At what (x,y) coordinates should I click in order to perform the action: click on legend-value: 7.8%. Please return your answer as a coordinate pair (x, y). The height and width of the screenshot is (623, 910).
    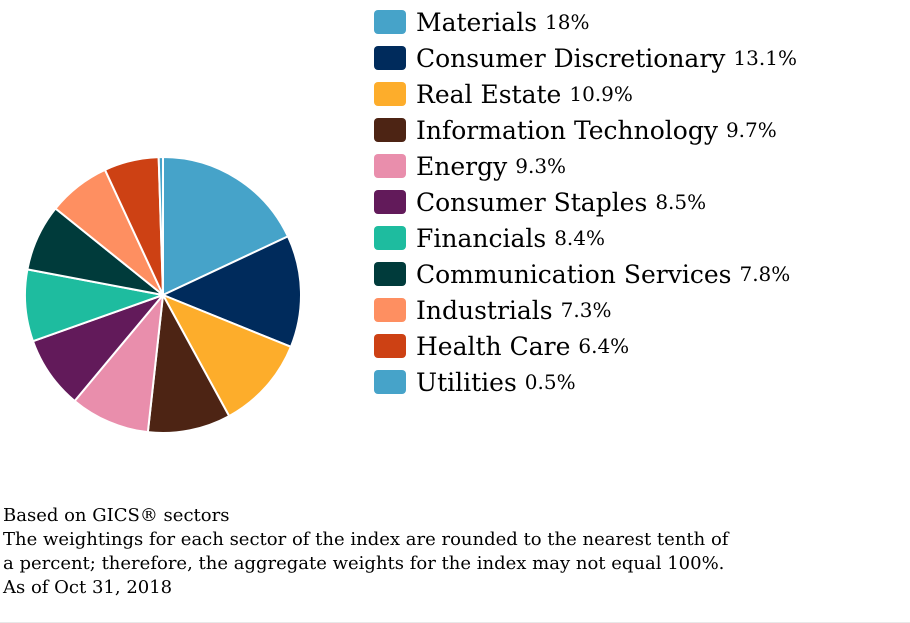
    Looking at the image, I should click on (765, 274).